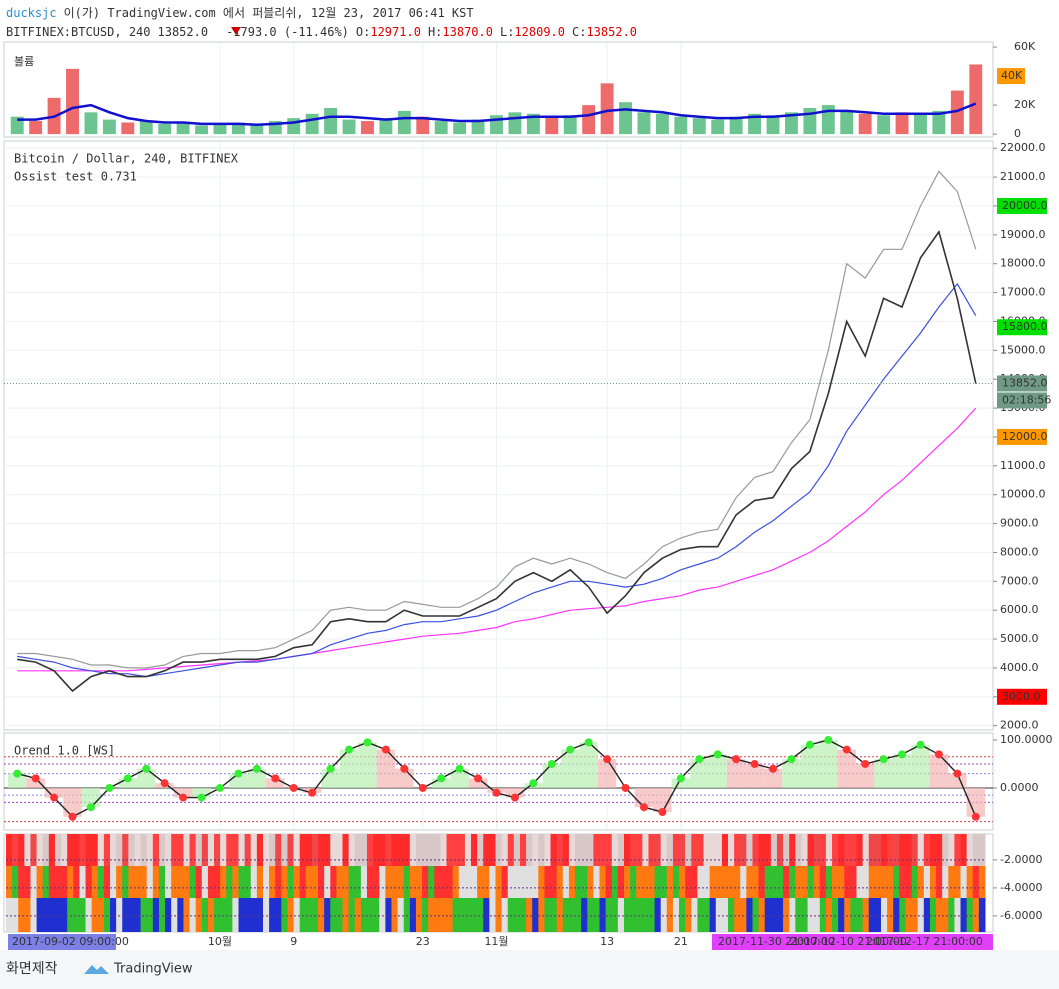 This screenshot has width=1059, height=989. I want to click on x-tick-label: 21, so click(681, 941).